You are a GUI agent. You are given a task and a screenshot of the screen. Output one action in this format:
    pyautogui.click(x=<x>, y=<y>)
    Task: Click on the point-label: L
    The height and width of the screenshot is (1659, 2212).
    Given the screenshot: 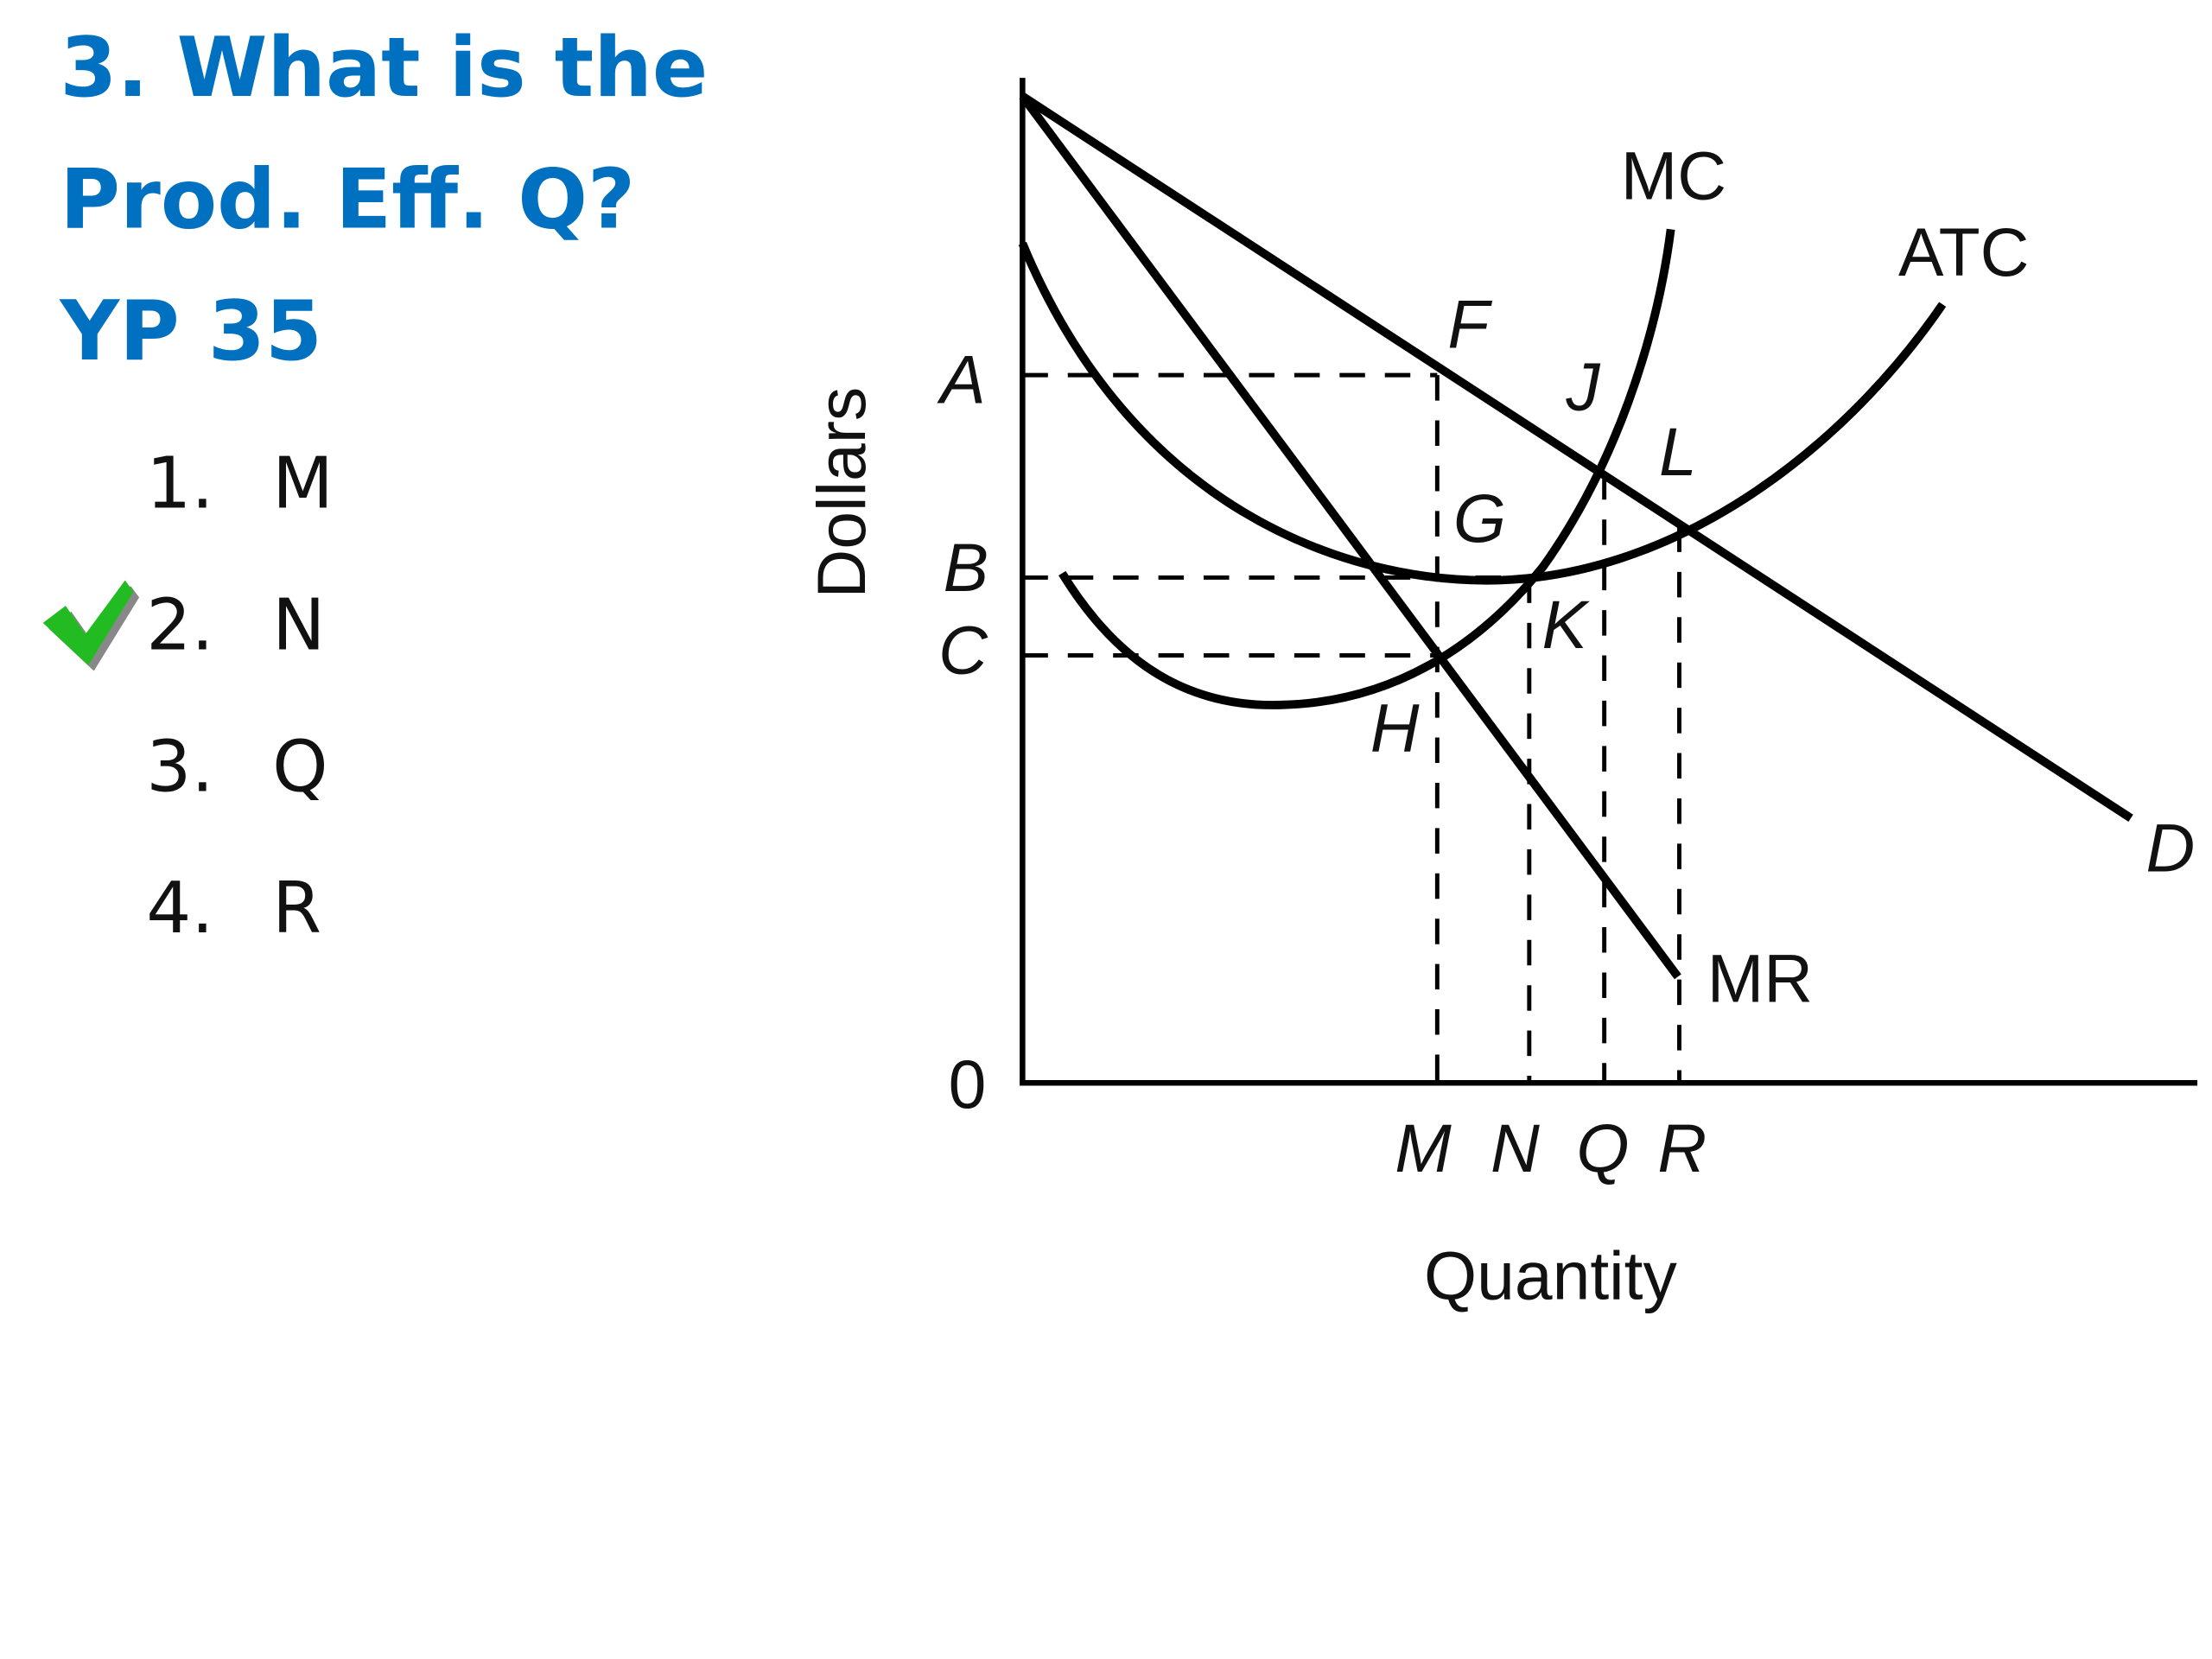 What is the action you would take?
    pyautogui.click(x=1678, y=452)
    